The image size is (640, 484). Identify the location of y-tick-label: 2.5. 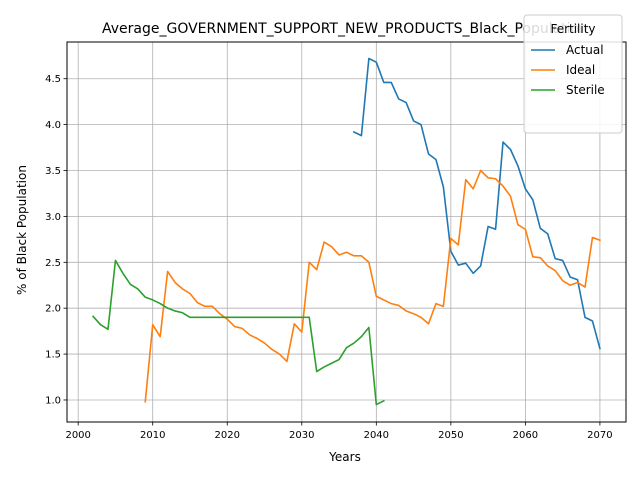
(53, 263).